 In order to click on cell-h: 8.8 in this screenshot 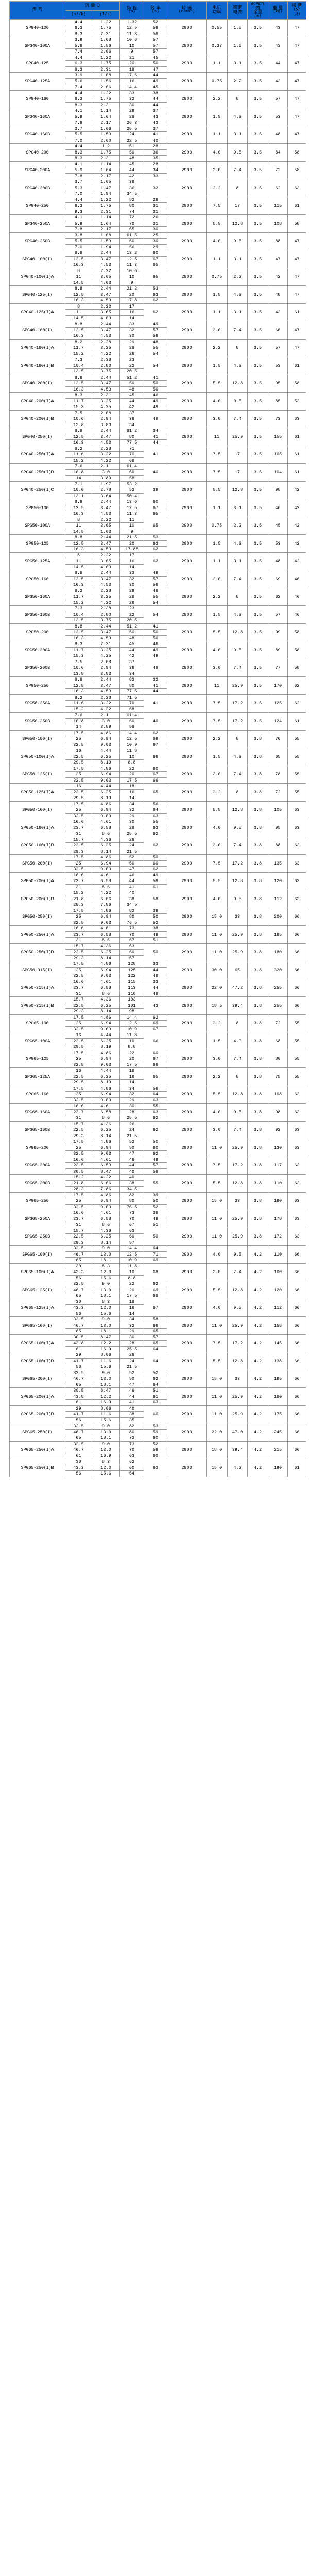, I will do `click(132, 762)`.